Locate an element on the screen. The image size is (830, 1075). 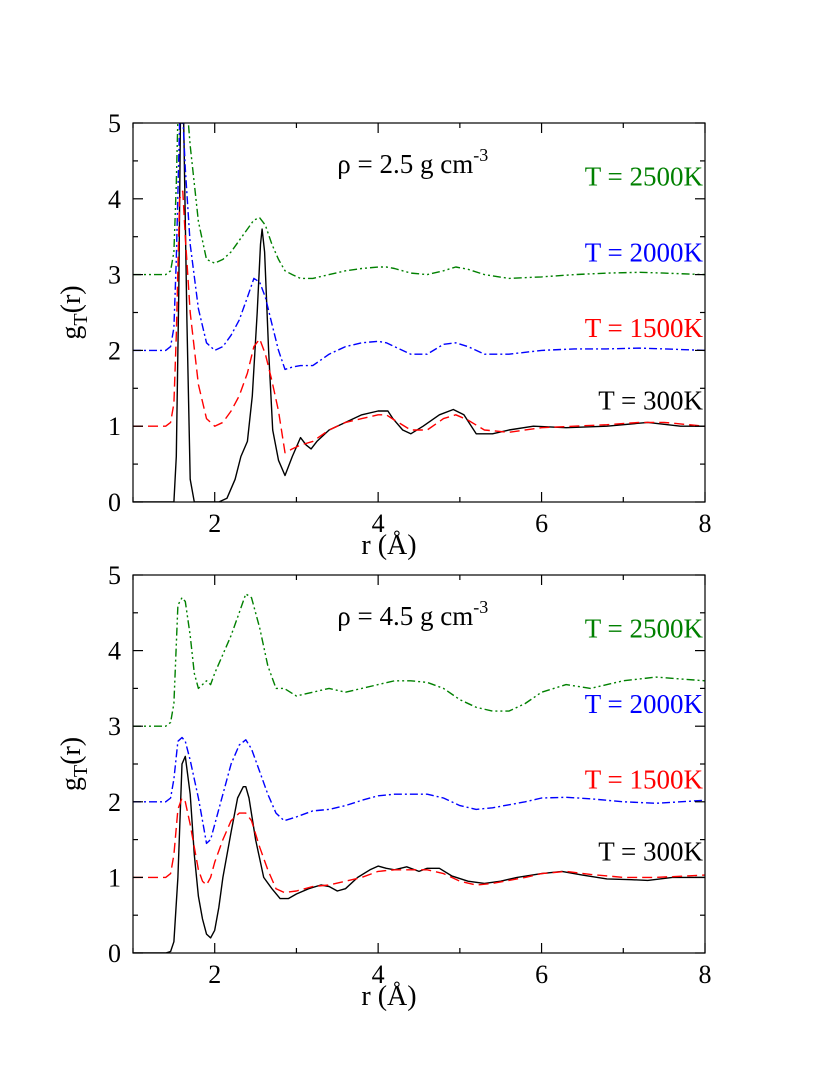
density-annotation: ρ = 2.5 g cm-3 is located at coordinates (412, 162).